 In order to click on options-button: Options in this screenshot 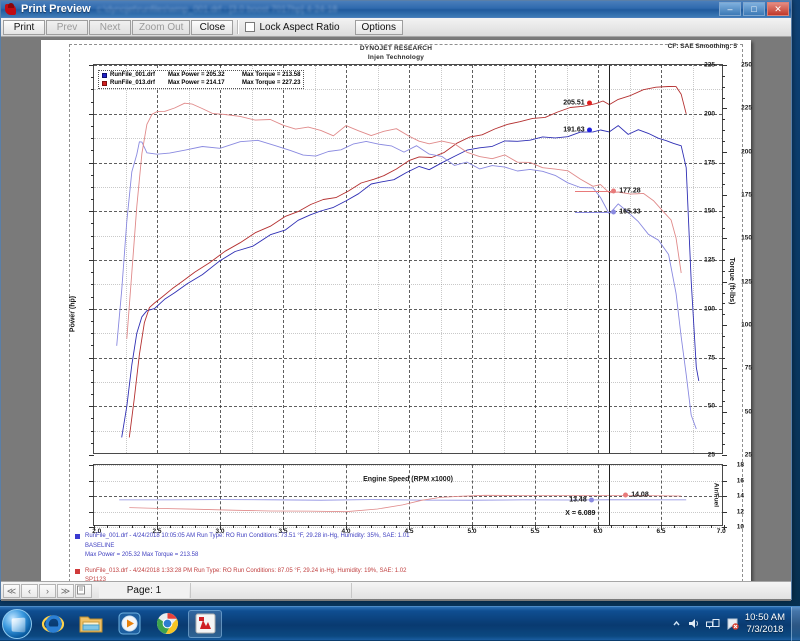, I will do `click(379, 27)`.